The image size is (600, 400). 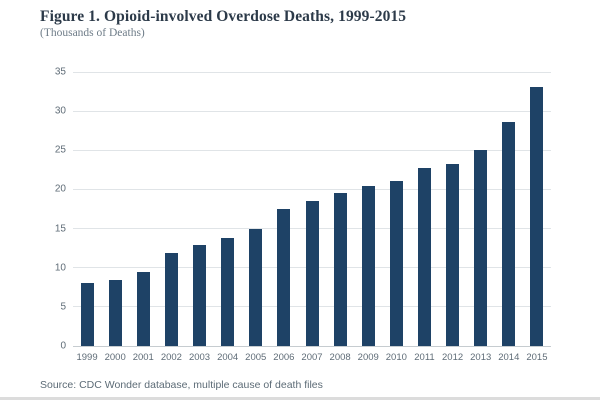 What do you see at coordinates (256, 287) in the screenshot?
I see `bar-2005` at bounding box center [256, 287].